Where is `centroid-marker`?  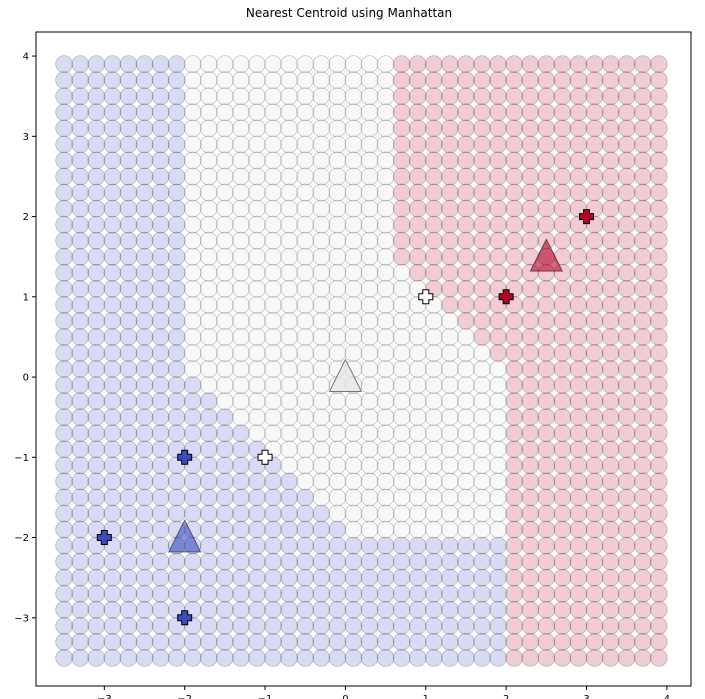
centroid-marker is located at coordinates (546, 255).